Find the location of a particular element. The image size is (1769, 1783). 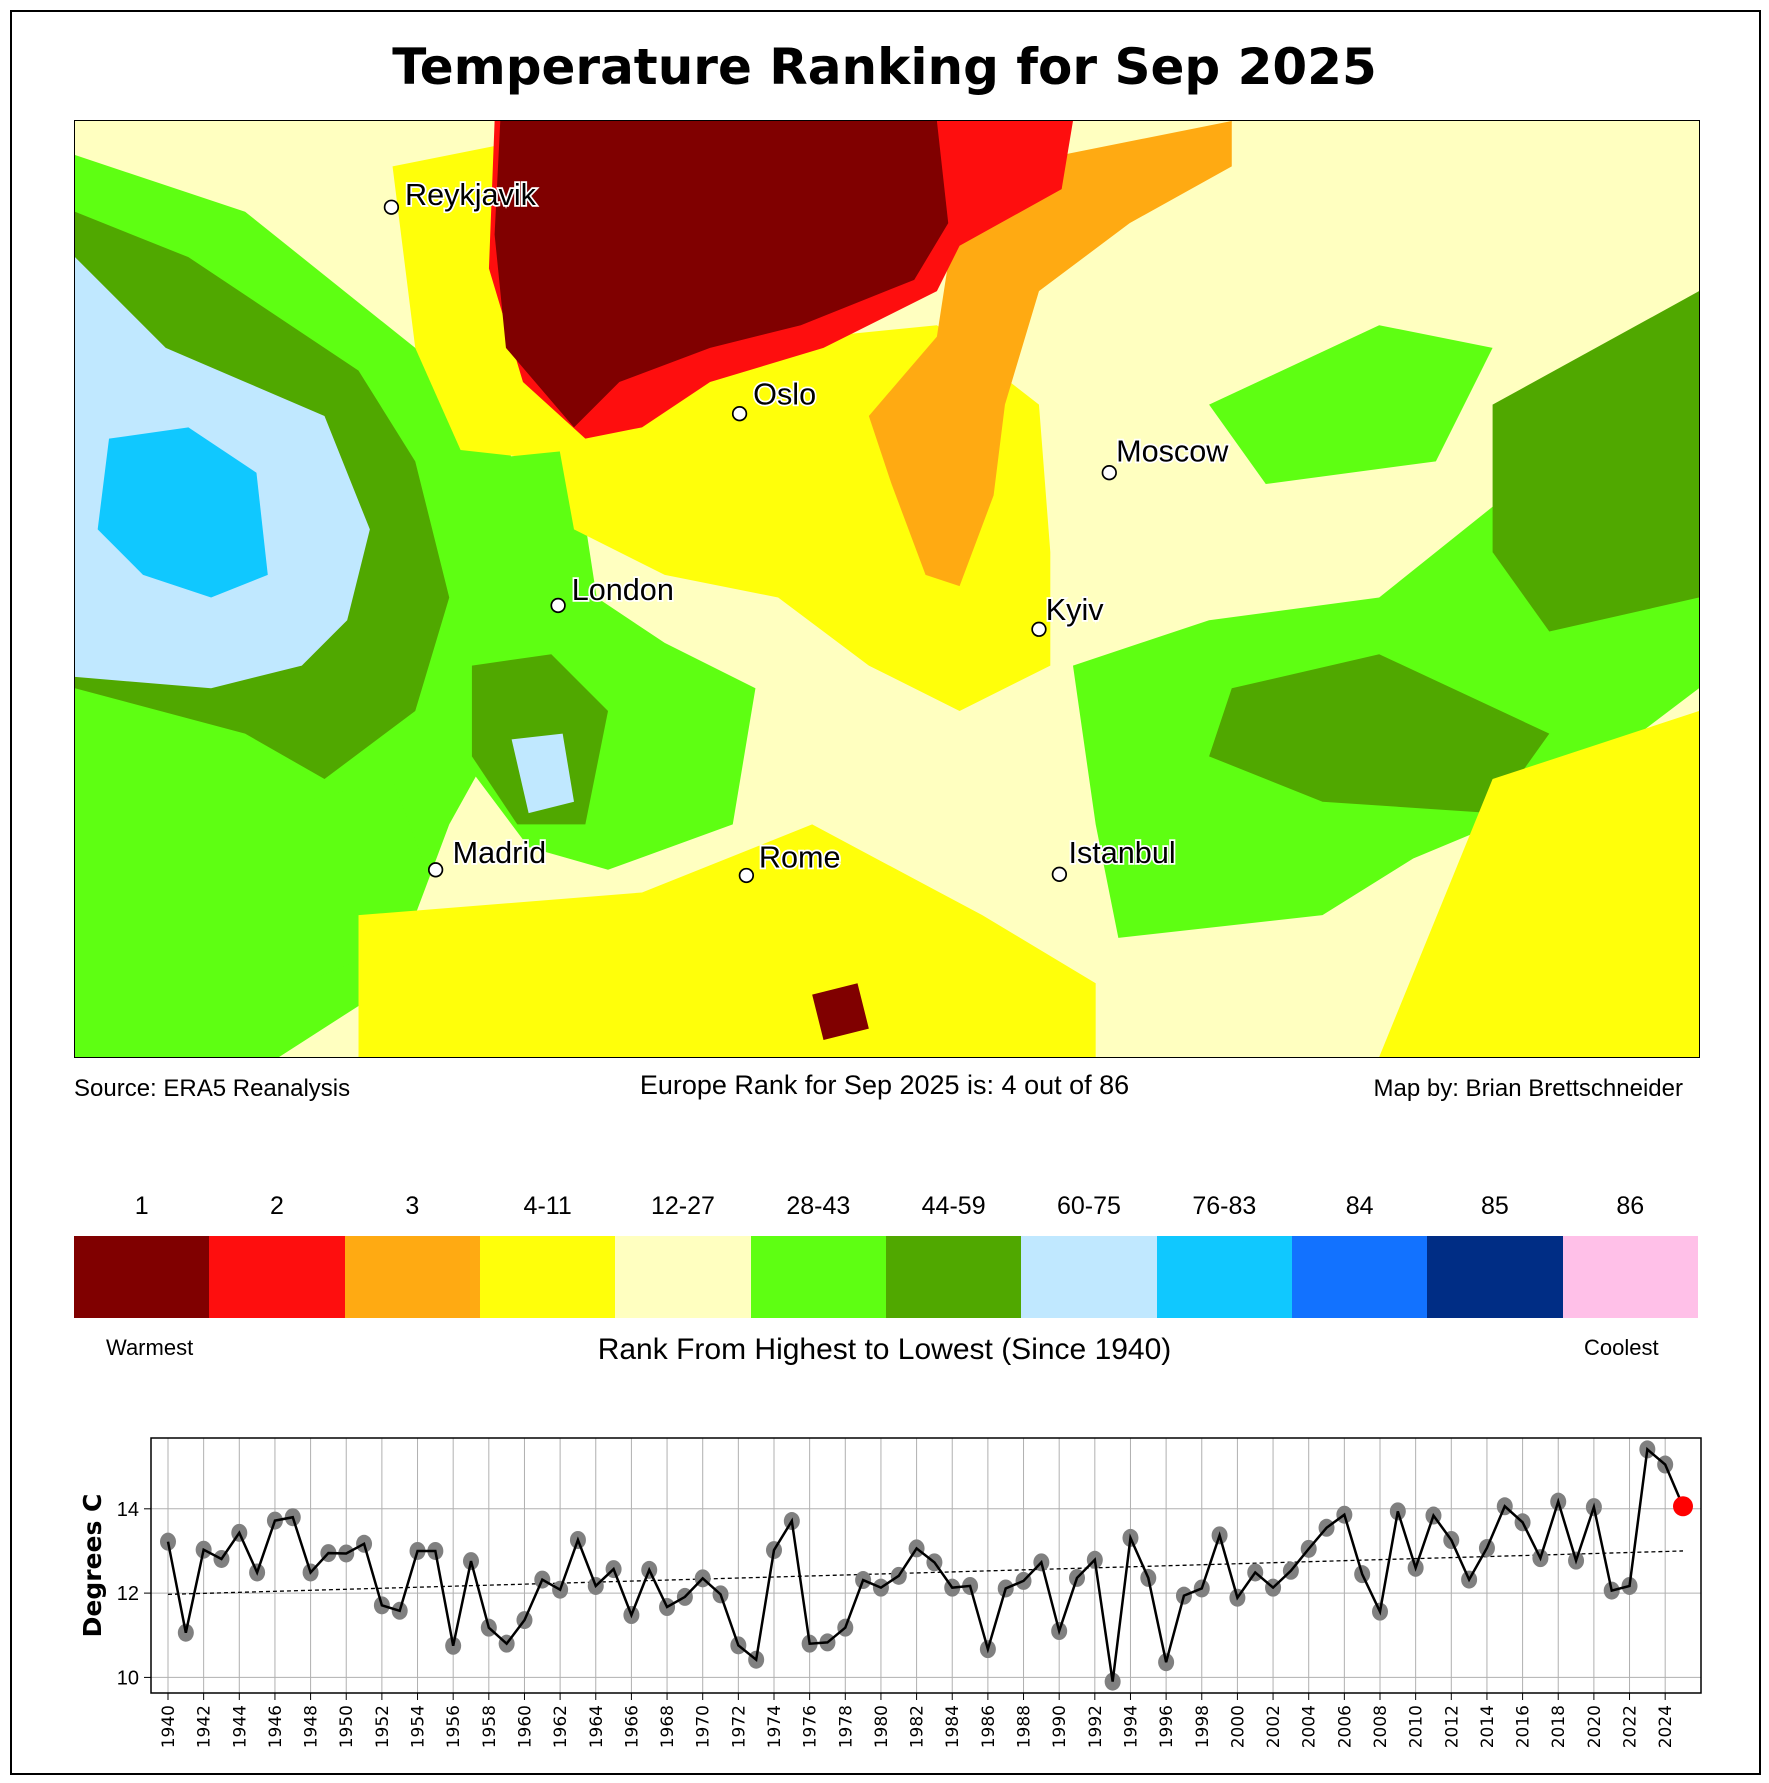

city-label: Istanbul is located at coordinates (1121, 853).